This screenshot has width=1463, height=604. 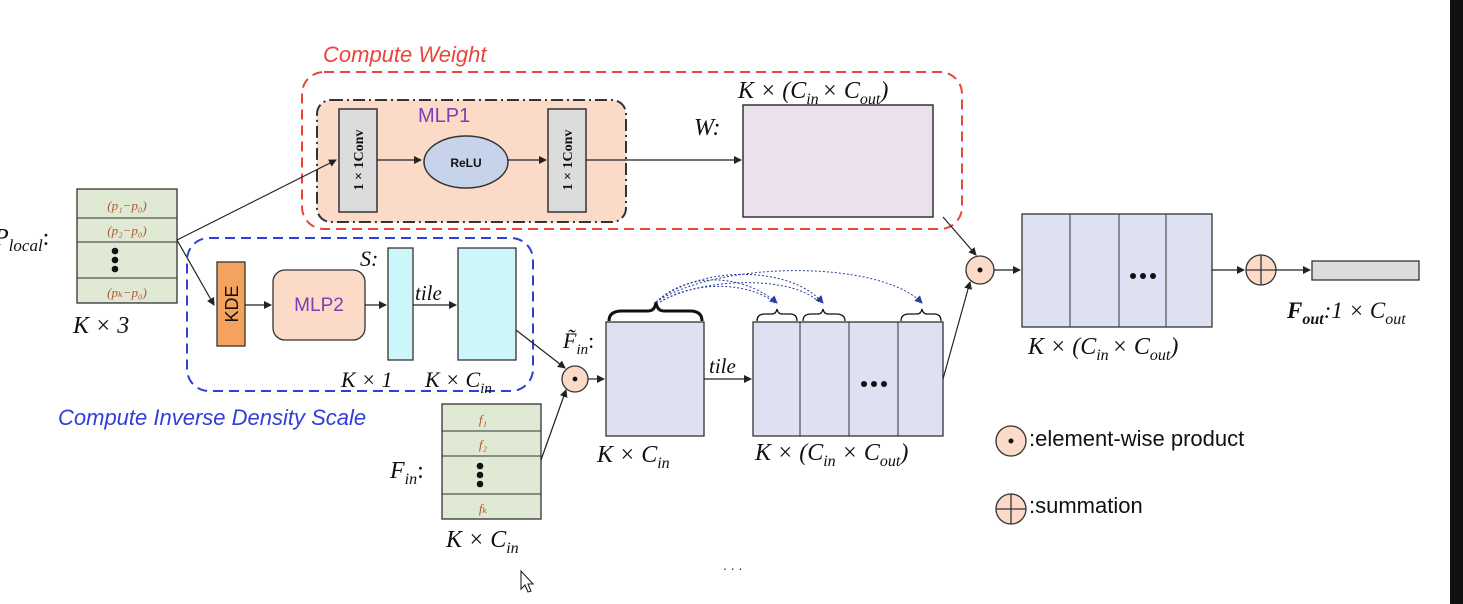 What do you see at coordinates (126, 205) in the screenshot?
I see `plocal-row-1: (p₁−p₀)` at bounding box center [126, 205].